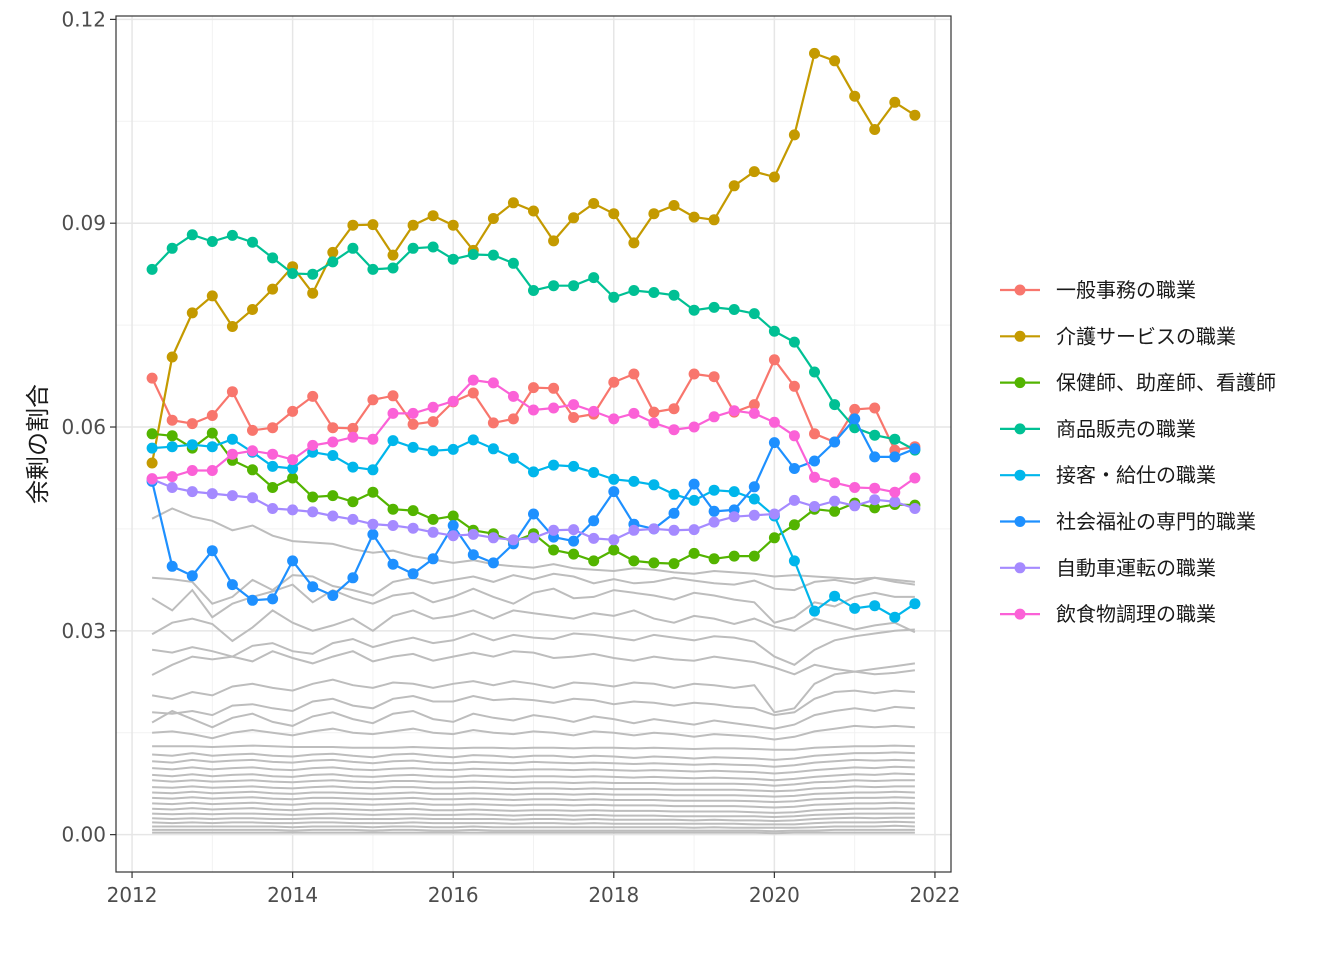  Describe the element at coordinates (1126, 429) in the screenshot. I see `legend-label: 商品販売の職業` at that location.